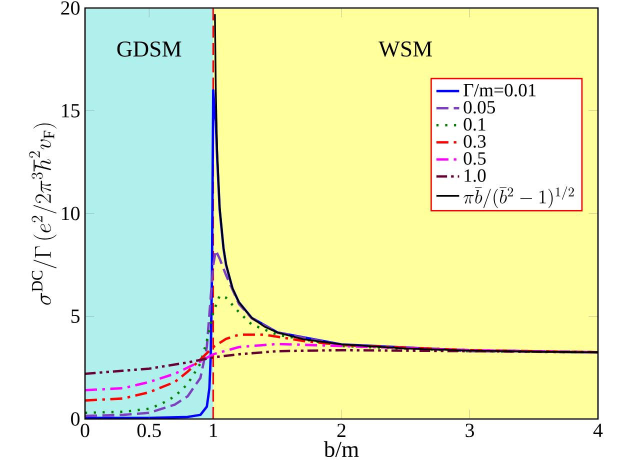  I want to click on x-tick-label: 0, so click(85, 431).